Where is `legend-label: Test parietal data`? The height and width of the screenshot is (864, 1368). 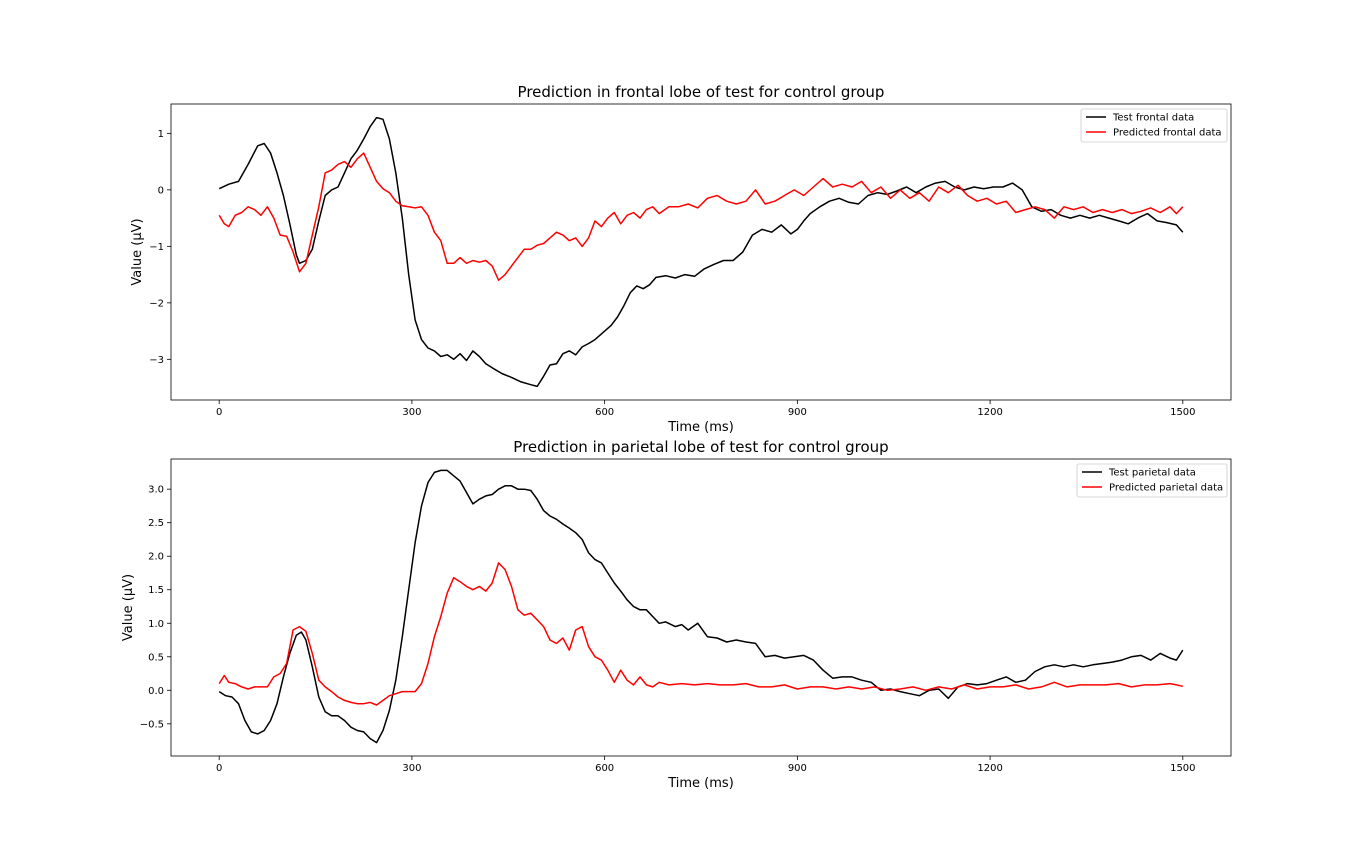
legend-label: Test parietal data is located at coordinates (1152, 473).